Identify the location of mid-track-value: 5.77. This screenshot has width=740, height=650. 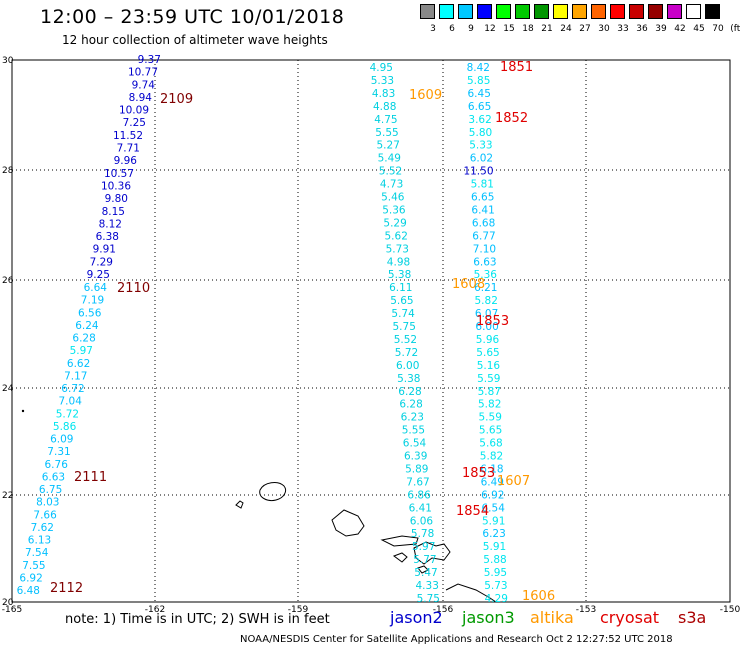
(424, 560).